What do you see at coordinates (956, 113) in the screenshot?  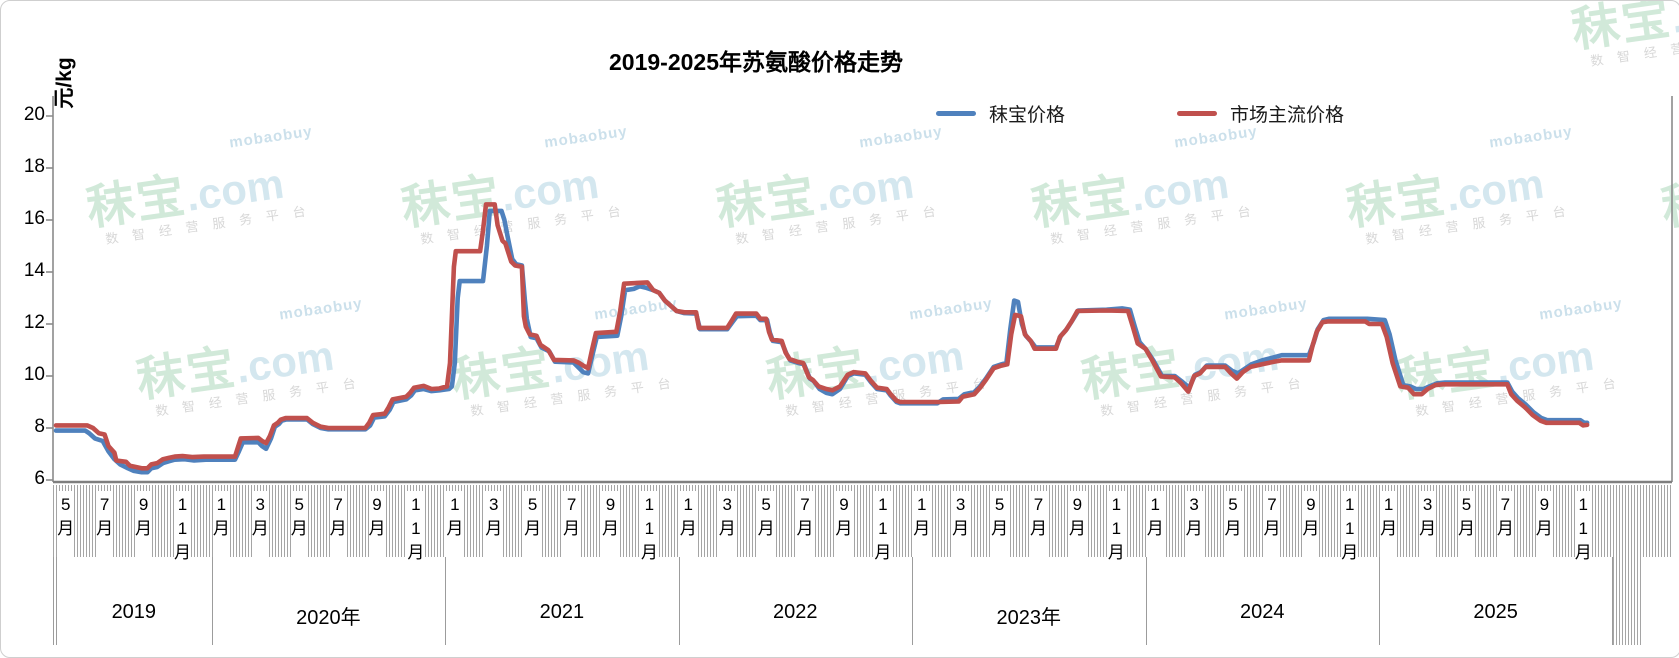 I see `legend-line-swatch-blue` at bounding box center [956, 113].